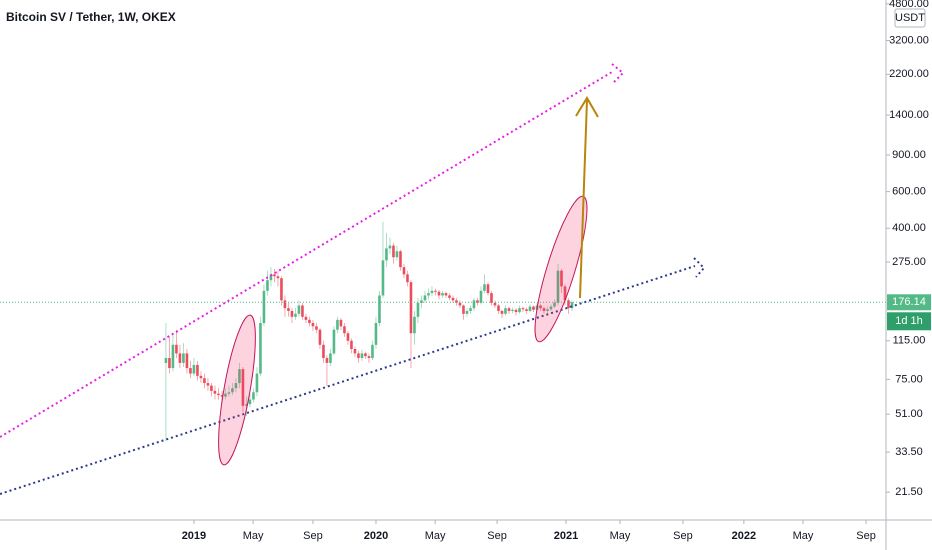 This screenshot has width=932, height=550. Describe the element at coordinates (909, 5) in the screenshot. I see `y-tick-label: 4800.00` at that location.